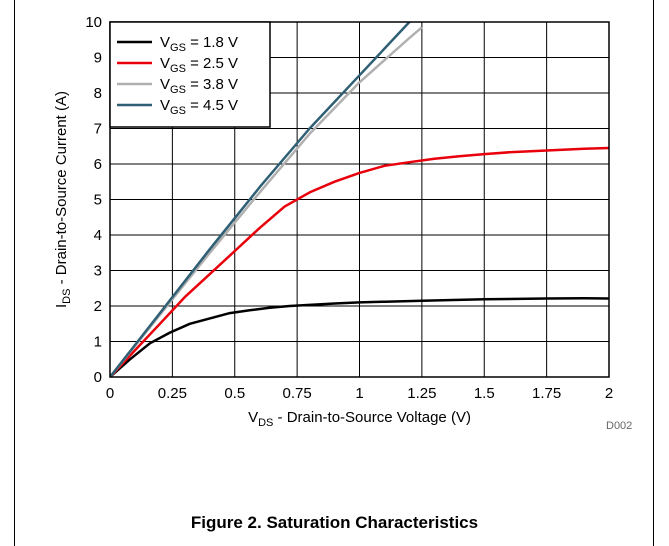  What do you see at coordinates (359, 393) in the screenshot?
I see `x-tick-label: 1` at bounding box center [359, 393].